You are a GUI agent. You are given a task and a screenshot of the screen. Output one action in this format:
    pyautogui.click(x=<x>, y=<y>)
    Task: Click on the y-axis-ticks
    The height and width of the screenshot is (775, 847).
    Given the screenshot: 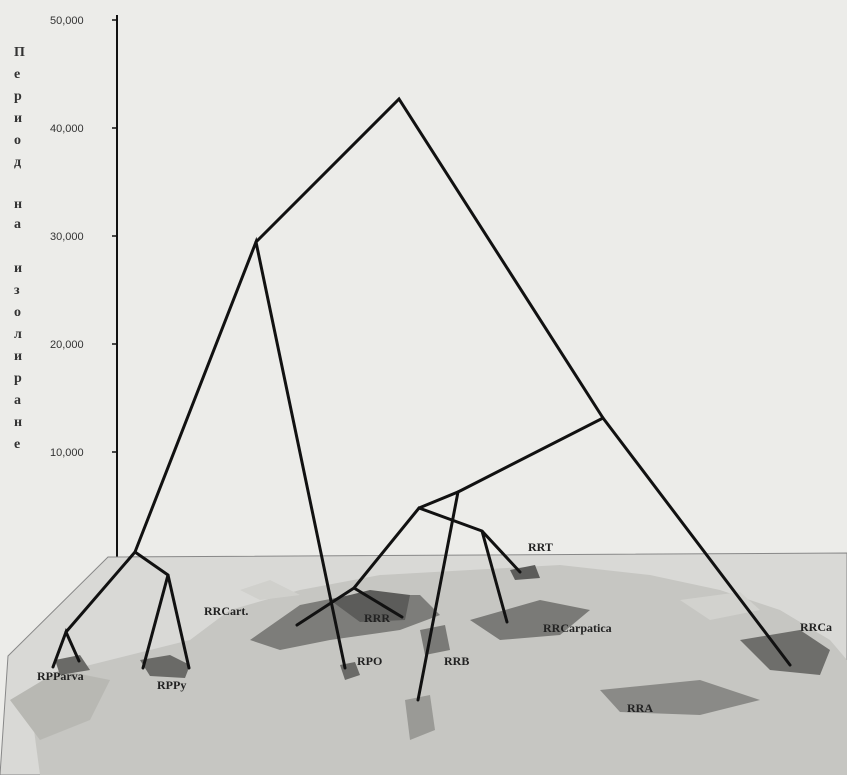 What is the action you would take?
    pyautogui.click(x=114, y=236)
    